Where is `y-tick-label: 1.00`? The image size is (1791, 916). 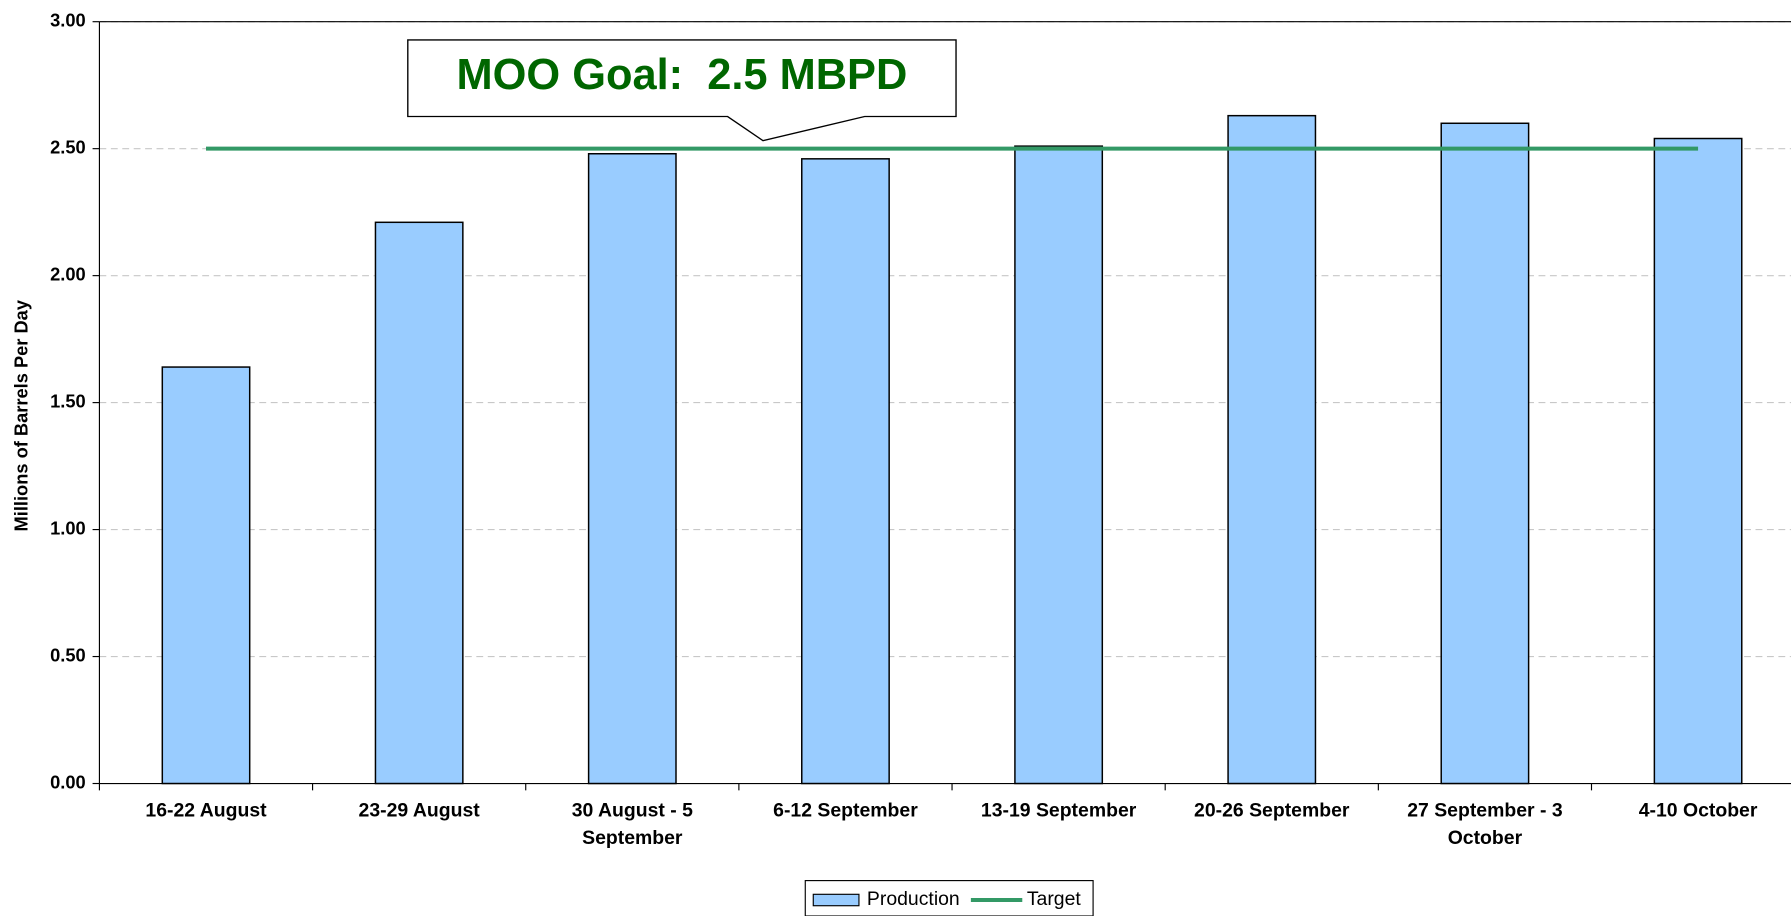 y-tick-label: 1.00 is located at coordinates (68, 527).